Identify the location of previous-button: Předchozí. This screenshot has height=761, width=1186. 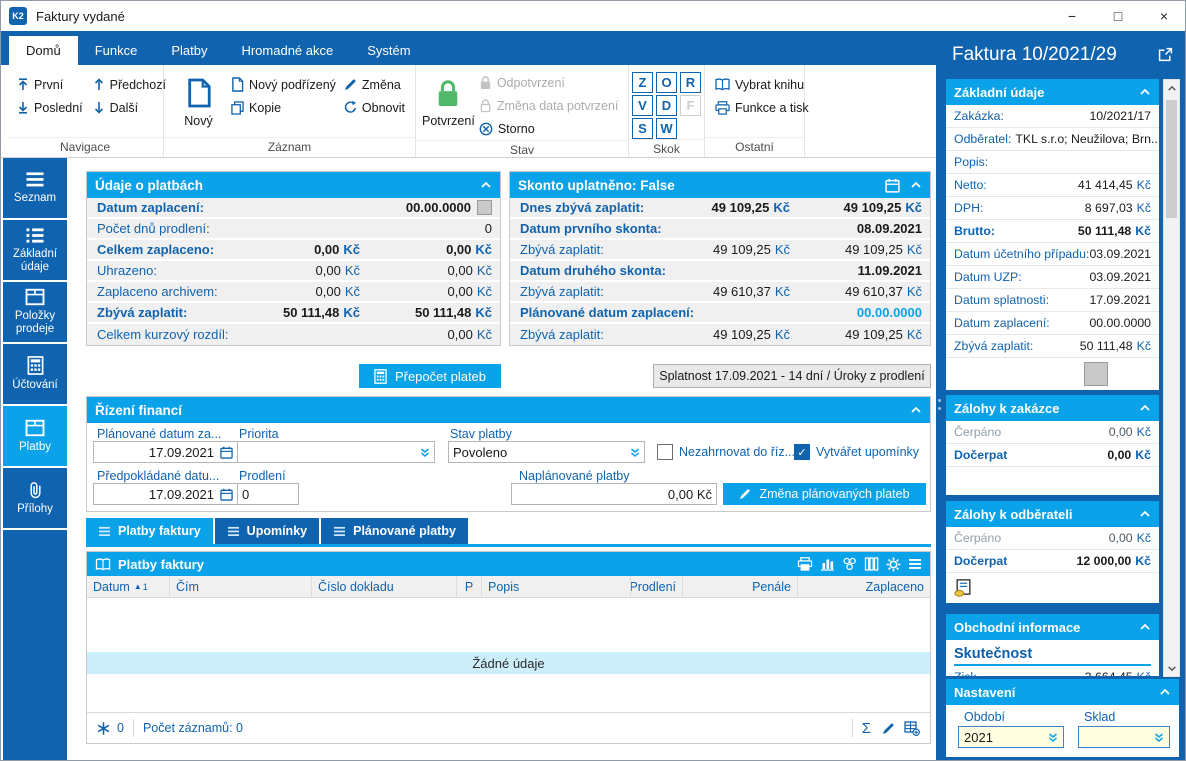
(129, 84).